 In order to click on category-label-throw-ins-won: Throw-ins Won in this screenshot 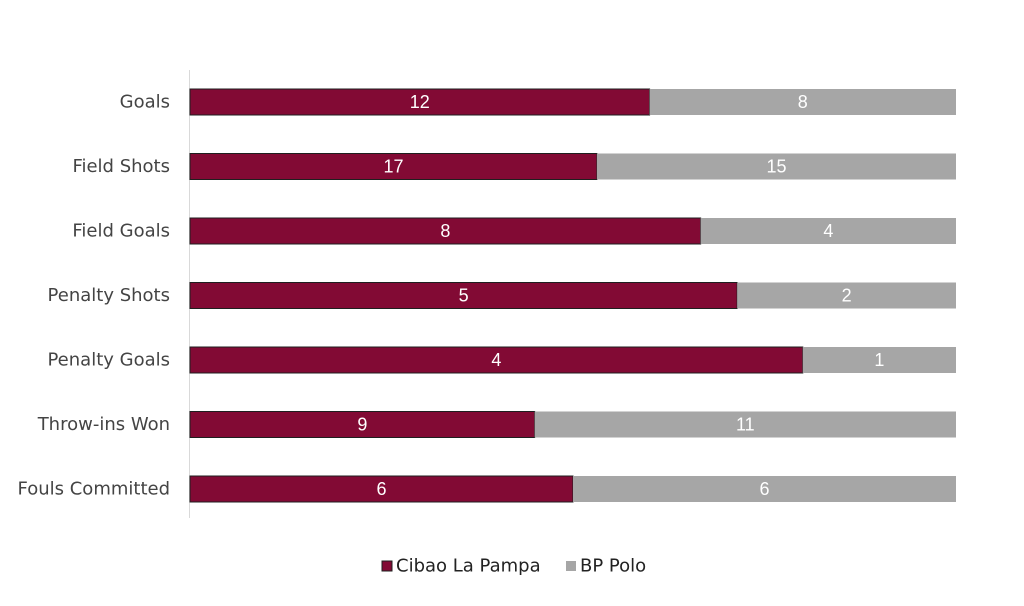, I will do `click(103, 424)`.